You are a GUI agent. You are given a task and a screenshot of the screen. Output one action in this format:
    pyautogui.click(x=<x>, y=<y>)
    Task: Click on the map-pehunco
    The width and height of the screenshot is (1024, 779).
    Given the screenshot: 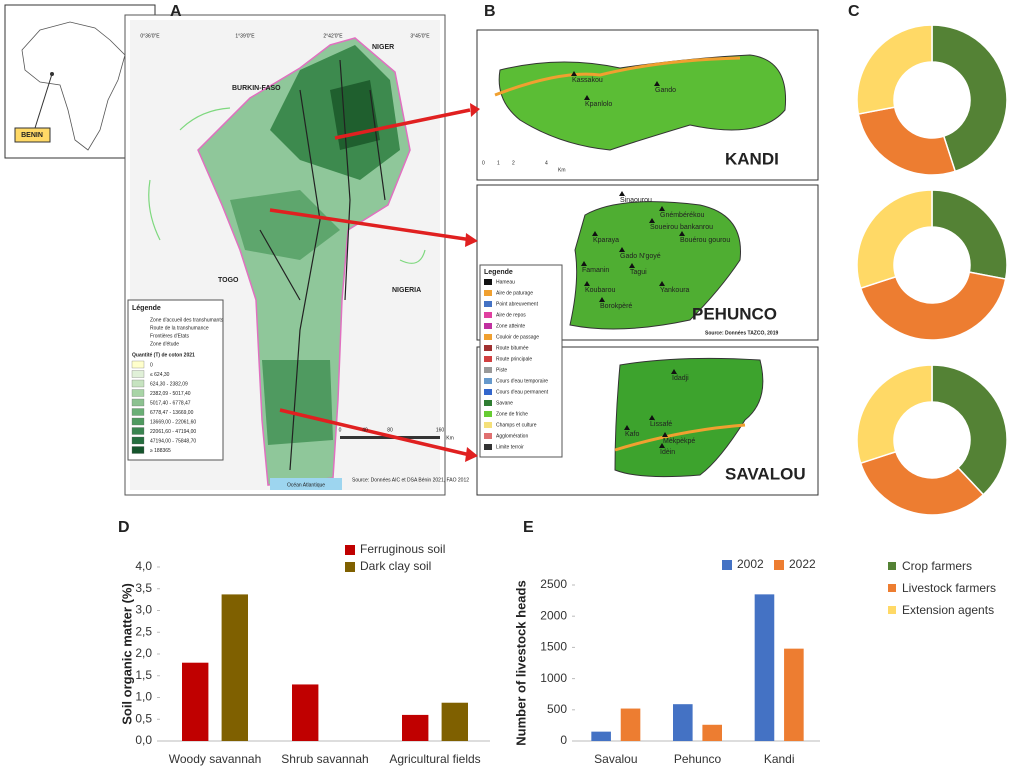 What is the action you would take?
    pyautogui.click(x=655, y=265)
    